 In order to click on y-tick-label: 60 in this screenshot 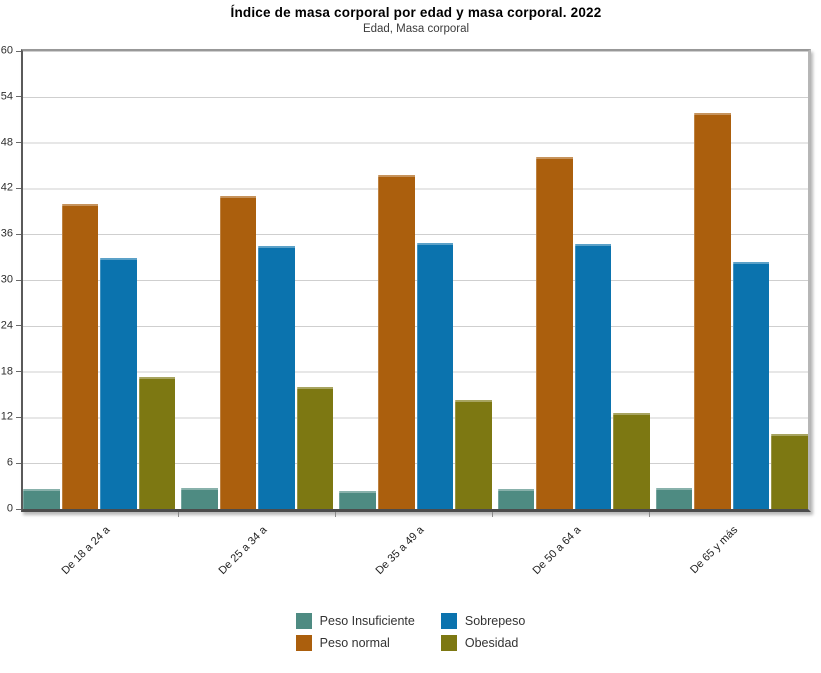, I will do `click(6, 50)`.